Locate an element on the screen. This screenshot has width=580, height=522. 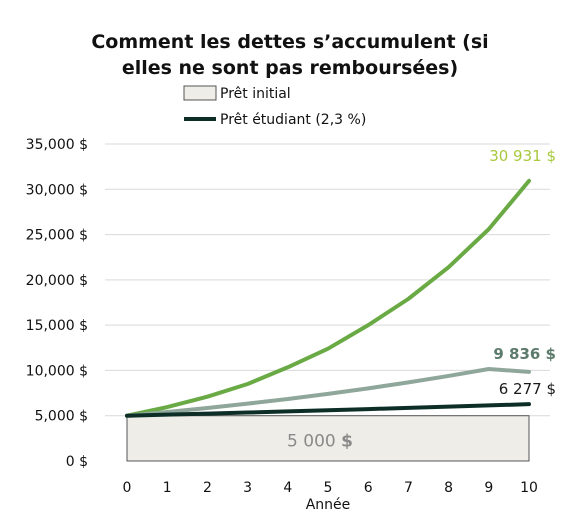
y-tick-label: 5,000 $ is located at coordinates (61, 417).